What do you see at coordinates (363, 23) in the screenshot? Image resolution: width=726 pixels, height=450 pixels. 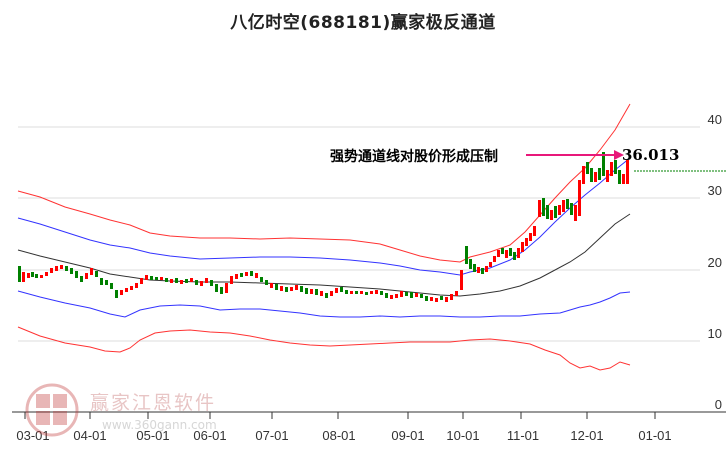 I see `chart-title: 八亿时空(688181)赢家极反通道` at bounding box center [363, 23].